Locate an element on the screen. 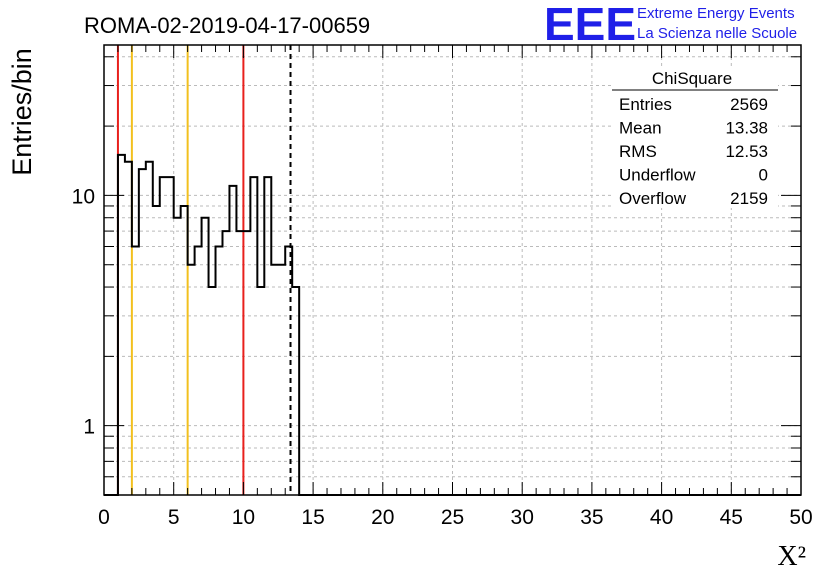 The width and height of the screenshot is (836, 572). chart-title: ROMA-02-2019-04-17-00659 is located at coordinates (227, 25).